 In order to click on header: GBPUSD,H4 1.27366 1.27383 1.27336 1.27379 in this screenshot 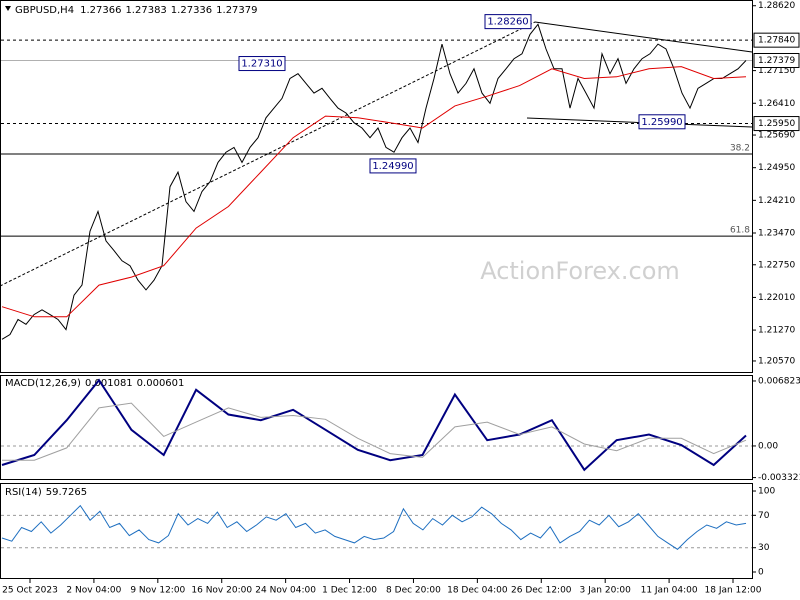, I will do `click(136, 10)`.